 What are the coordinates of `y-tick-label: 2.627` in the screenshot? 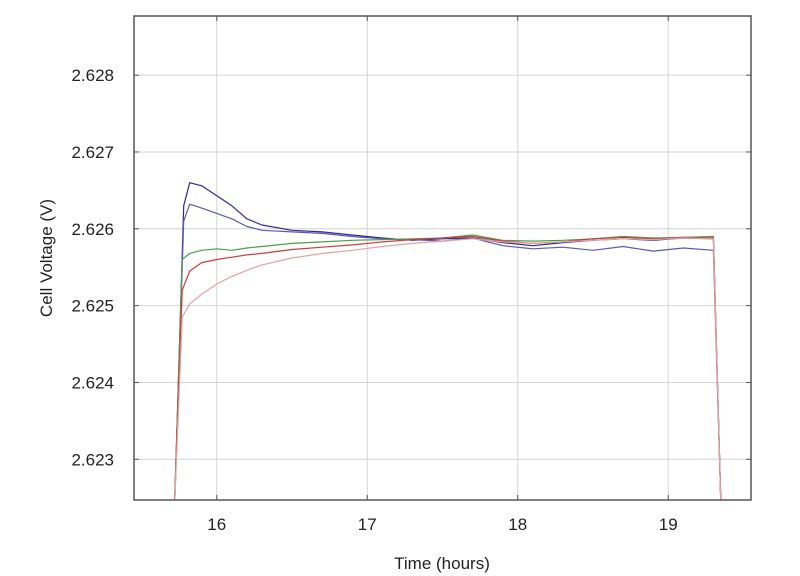 It's located at (92, 152).